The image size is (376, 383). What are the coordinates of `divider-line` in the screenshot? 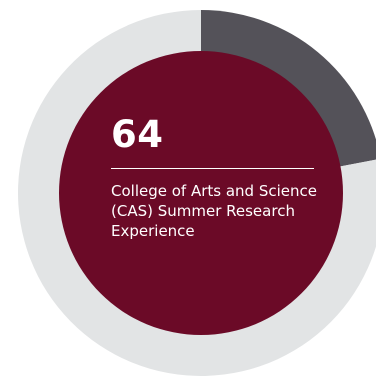 It's located at (212, 168).